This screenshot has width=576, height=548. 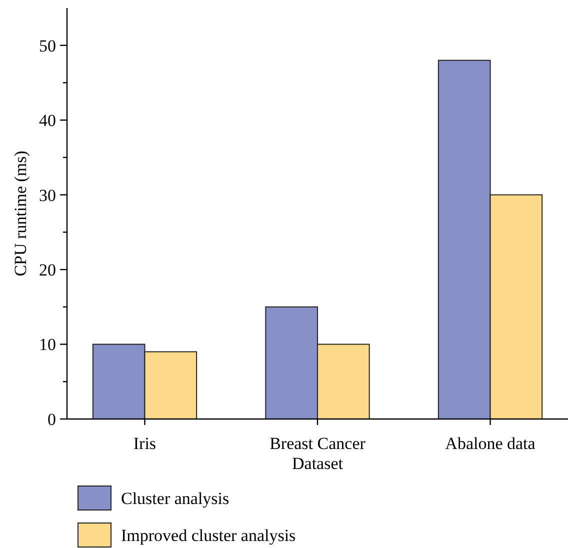 What do you see at coordinates (20, 213) in the screenshot?
I see `y-axis-title: CPU runtime (ms)` at bounding box center [20, 213].